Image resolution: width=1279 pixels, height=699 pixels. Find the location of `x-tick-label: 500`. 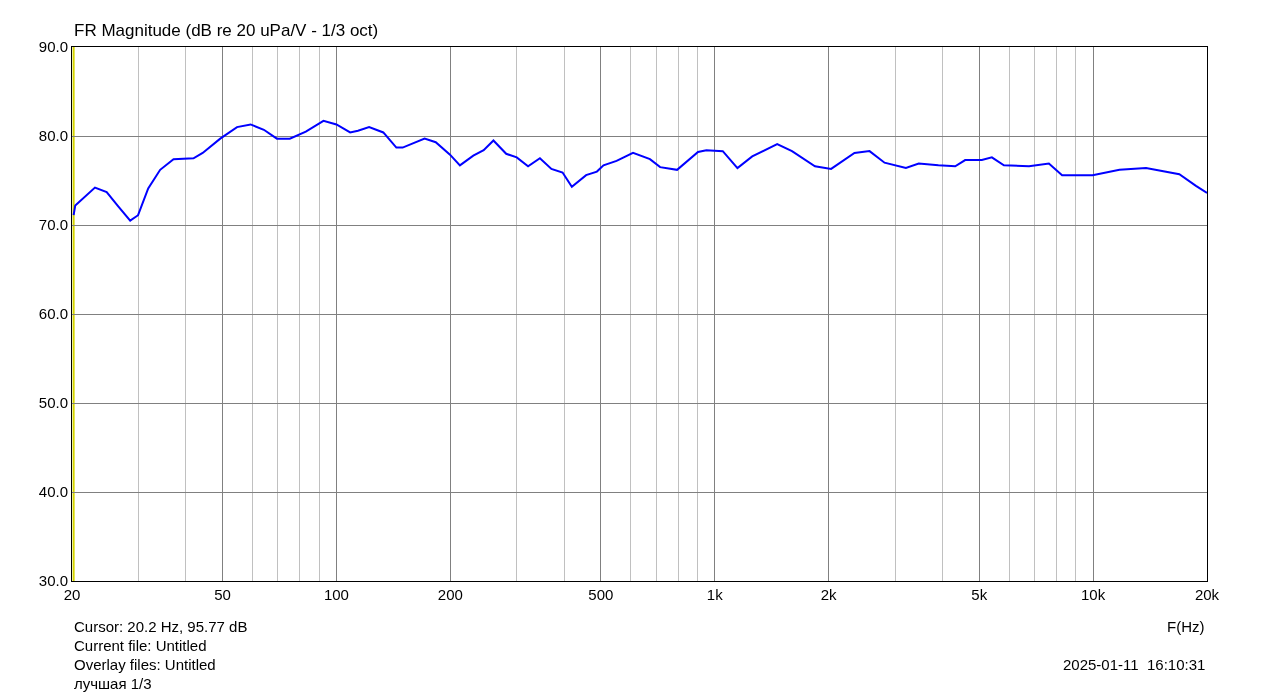

x-tick-label: 500 is located at coordinates (601, 594).